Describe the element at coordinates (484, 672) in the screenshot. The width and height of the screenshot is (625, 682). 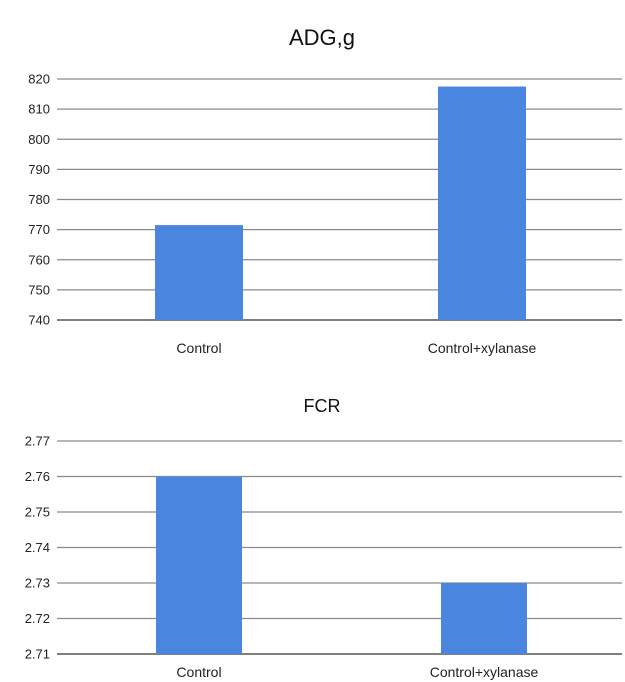
I see `fcr-category-label: Control+xylanase` at that location.